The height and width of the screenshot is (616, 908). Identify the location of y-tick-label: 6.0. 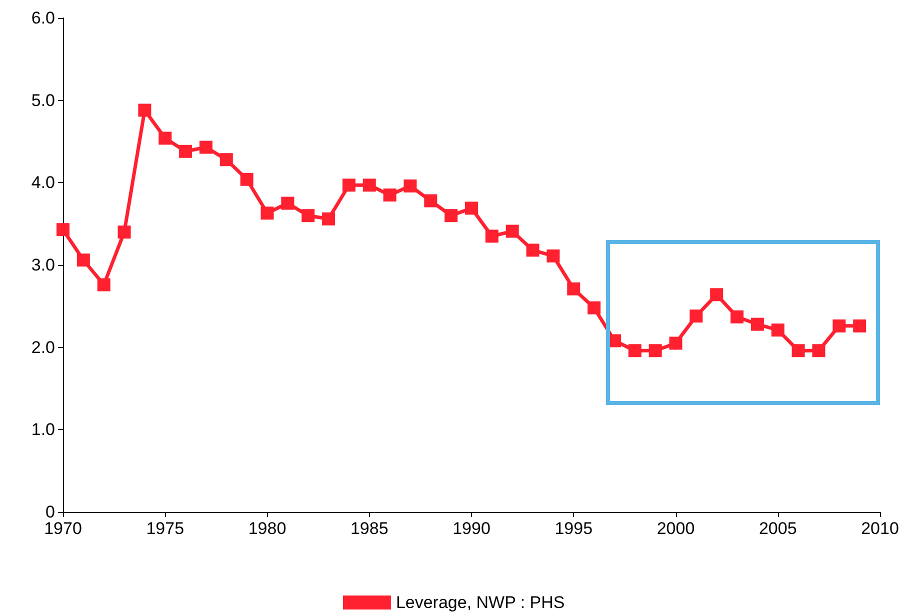
(43, 18).